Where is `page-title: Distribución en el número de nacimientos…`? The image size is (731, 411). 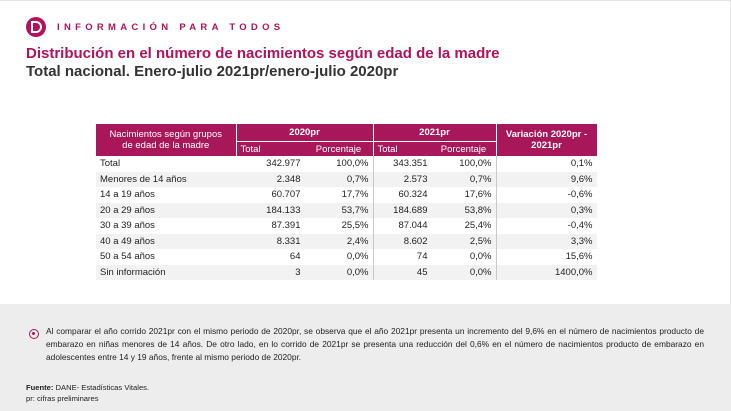 page-title: Distribución en el número de nacimientos… is located at coordinates (263, 53).